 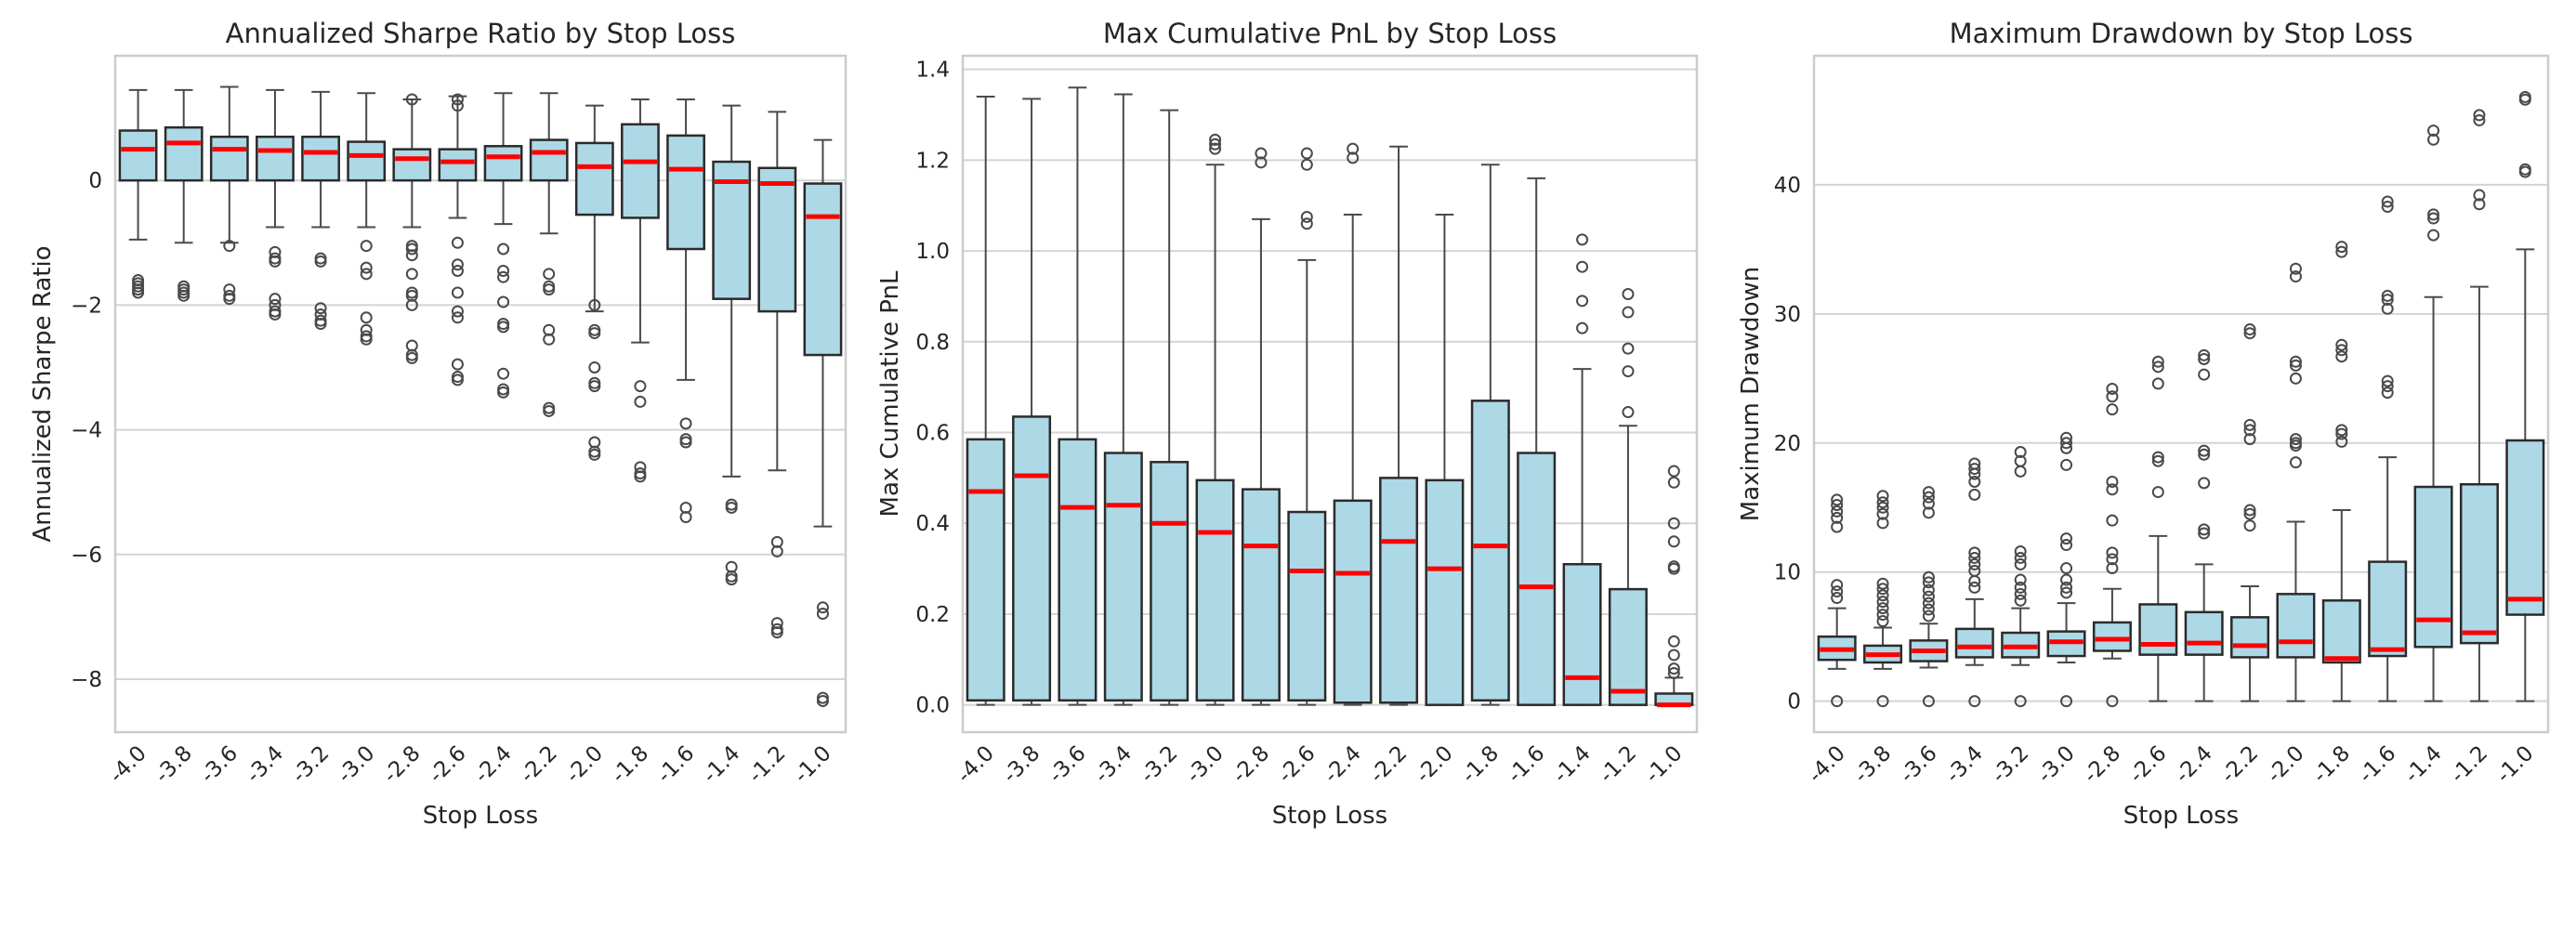 I want to click on sharpe-y-tick-label: −6, so click(x=86, y=556).